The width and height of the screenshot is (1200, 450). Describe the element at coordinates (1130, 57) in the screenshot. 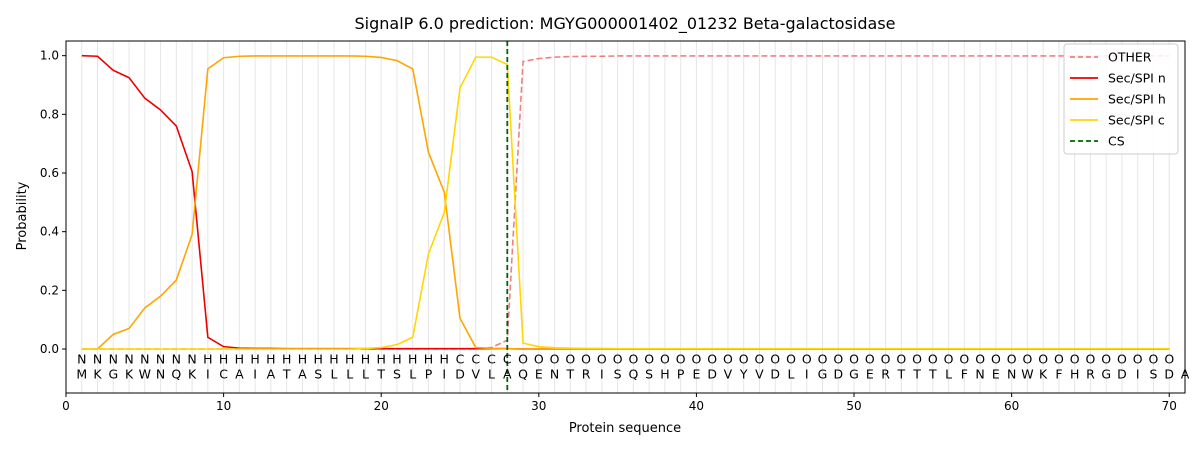

I see `legend-label: OTHER` at that location.